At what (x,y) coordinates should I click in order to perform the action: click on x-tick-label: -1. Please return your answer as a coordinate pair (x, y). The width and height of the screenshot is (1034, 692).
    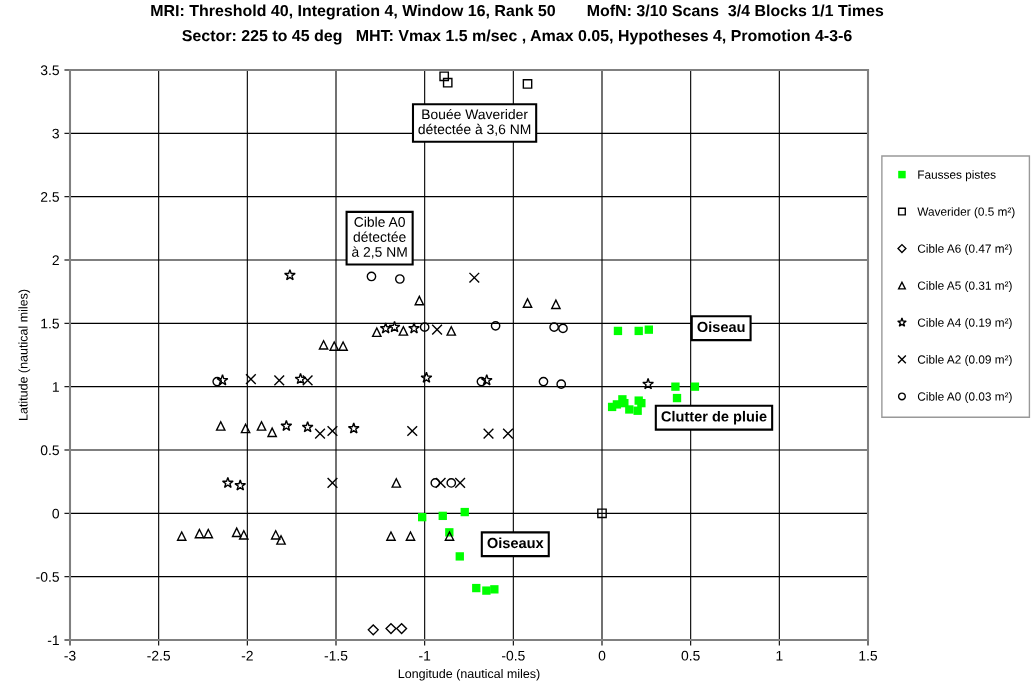
    Looking at the image, I should click on (425, 655).